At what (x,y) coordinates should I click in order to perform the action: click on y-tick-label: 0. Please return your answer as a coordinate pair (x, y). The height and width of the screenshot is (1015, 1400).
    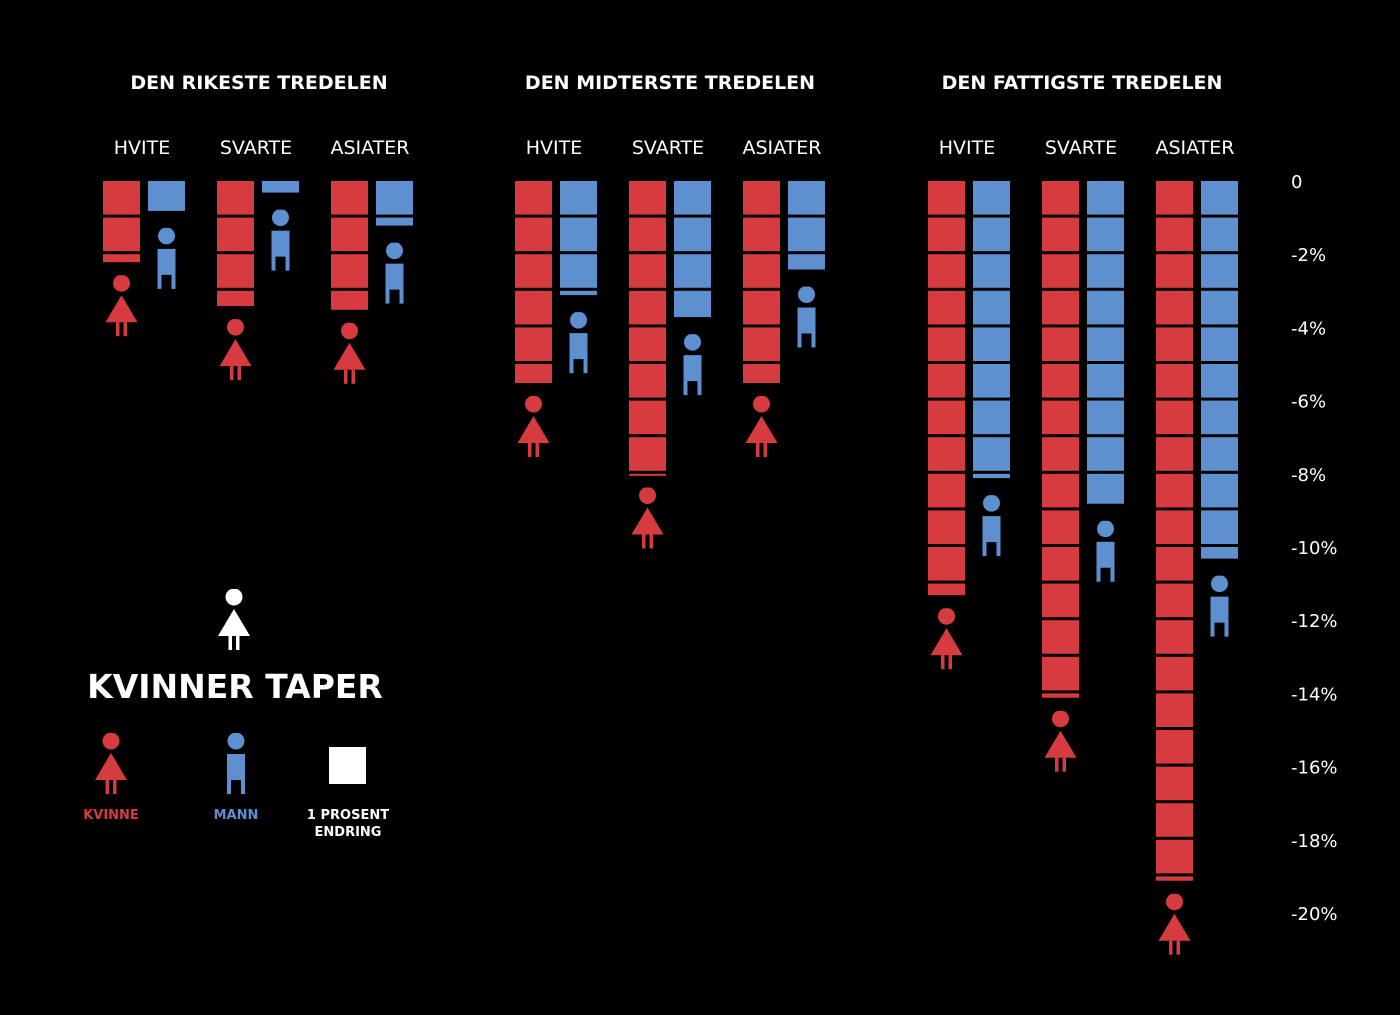
    Looking at the image, I should click on (1296, 182).